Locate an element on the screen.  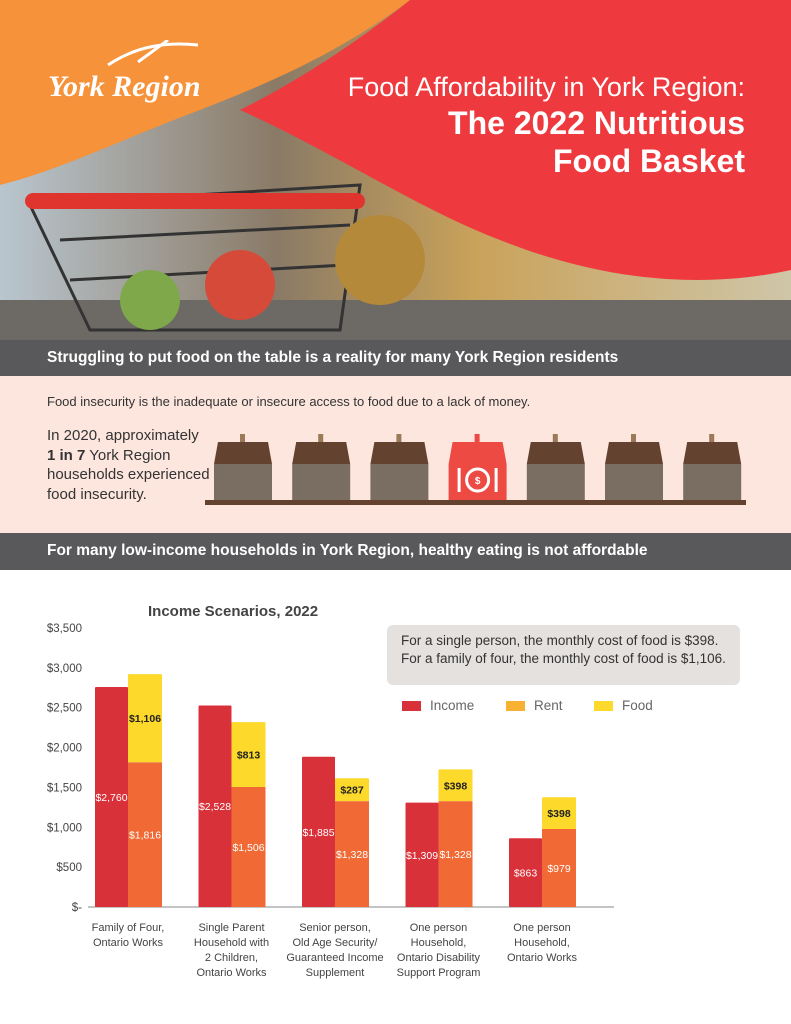
label-food: $1,106 is located at coordinates (145, 719).